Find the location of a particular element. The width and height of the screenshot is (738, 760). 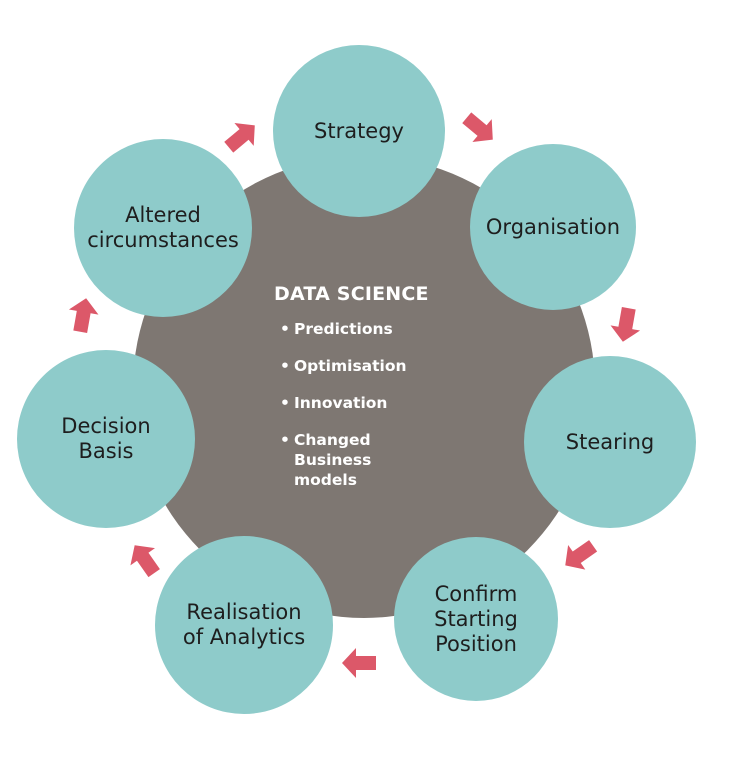

stage-stearing: Stearing is located at coordinates (610, 442).